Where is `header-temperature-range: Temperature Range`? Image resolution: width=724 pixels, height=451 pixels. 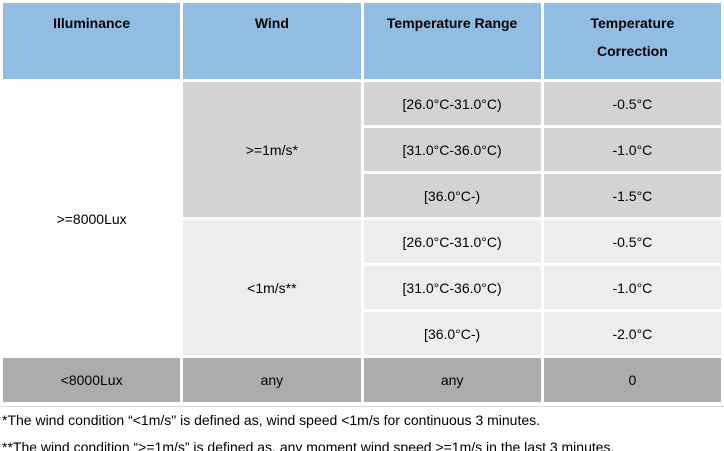 header-temperature-range: Temperature Range is located at coordinates (452, 41).